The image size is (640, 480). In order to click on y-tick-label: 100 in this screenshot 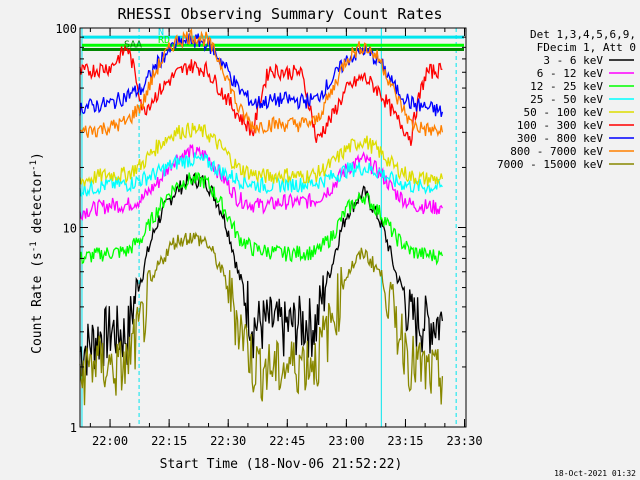, I will do `click(66, 29)`.